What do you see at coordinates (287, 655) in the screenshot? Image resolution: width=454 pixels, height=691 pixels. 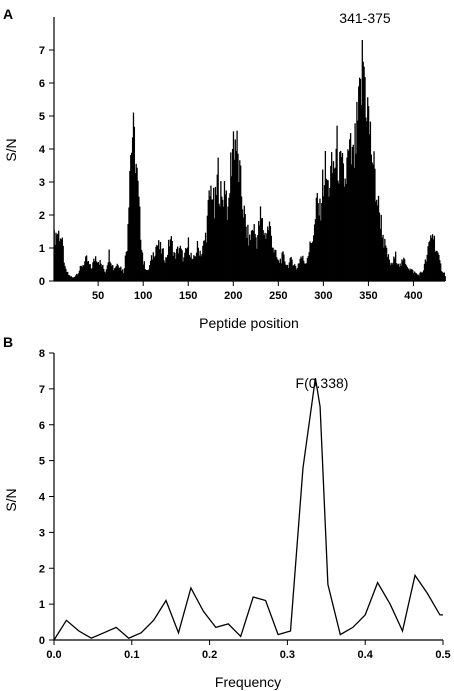 I see `panel-b-x-tick-label: 0.3` at bounding box center [287, 655].